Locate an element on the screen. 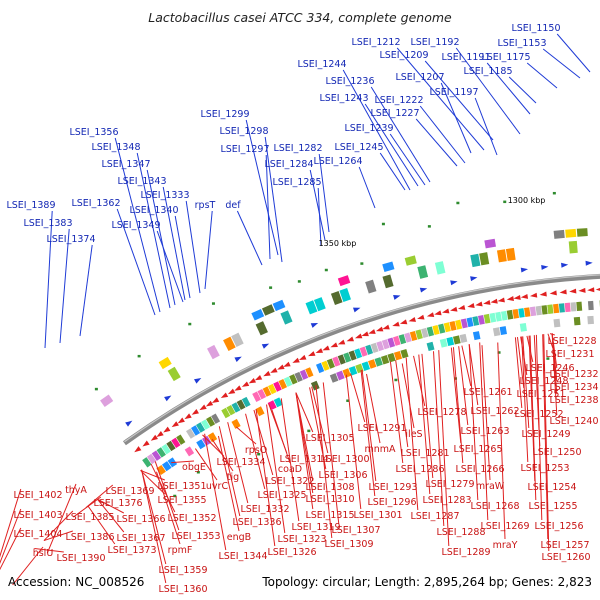  reverse-gene-label: LSEI_1300 is located at coordinates (344, 459).